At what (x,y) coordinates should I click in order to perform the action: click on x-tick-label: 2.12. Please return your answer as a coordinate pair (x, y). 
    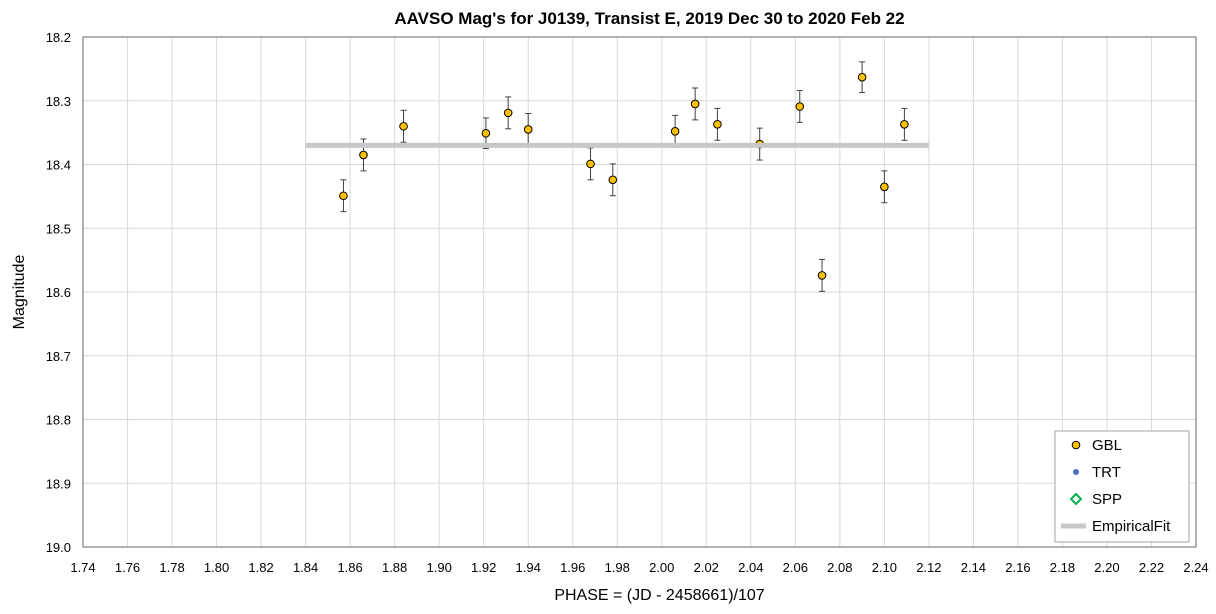
    Looking at the image, I should click on (928, 567).